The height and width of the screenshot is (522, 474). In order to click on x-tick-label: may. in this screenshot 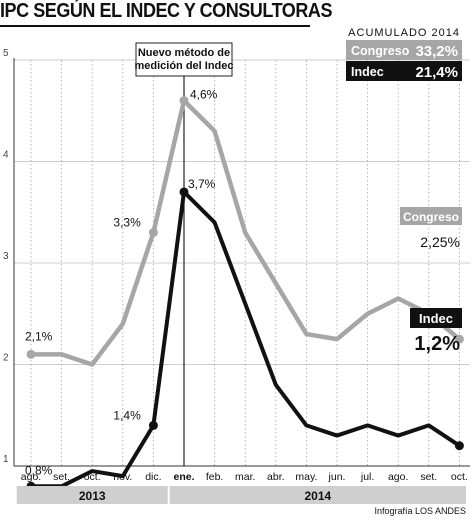, I will do `click(306, 477)`.